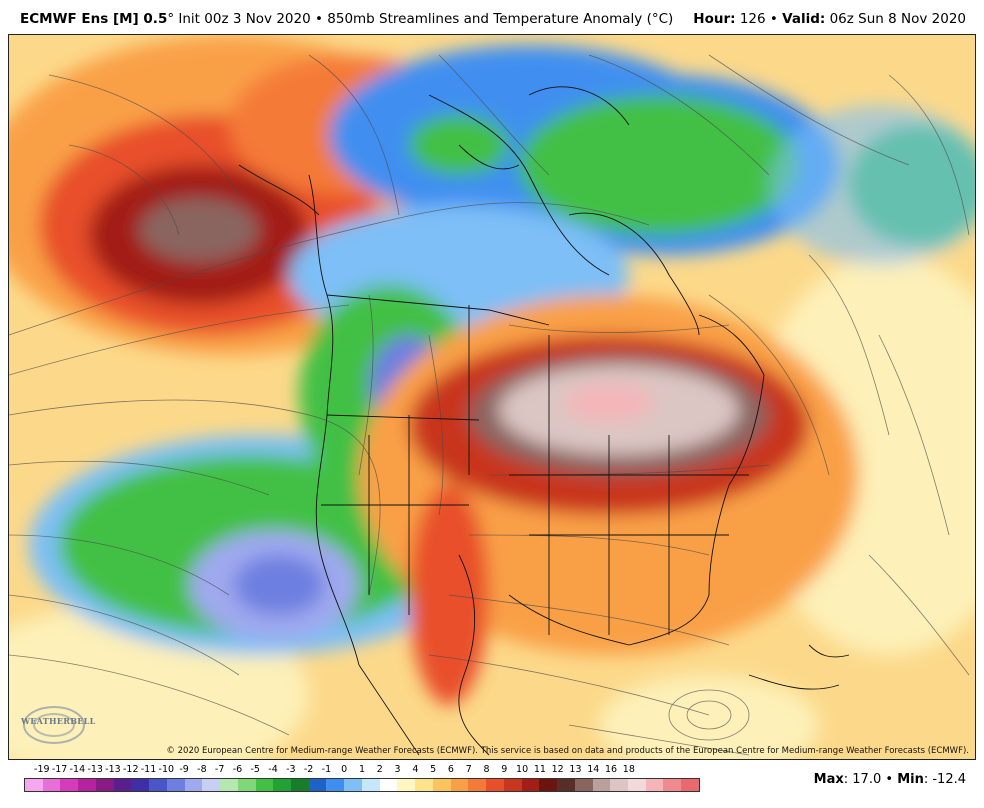 The image size is (984, 808). Describe the element at coordinates (237, 769) in the screenshot. I see `colorbar-tick-label: -6` at that location.